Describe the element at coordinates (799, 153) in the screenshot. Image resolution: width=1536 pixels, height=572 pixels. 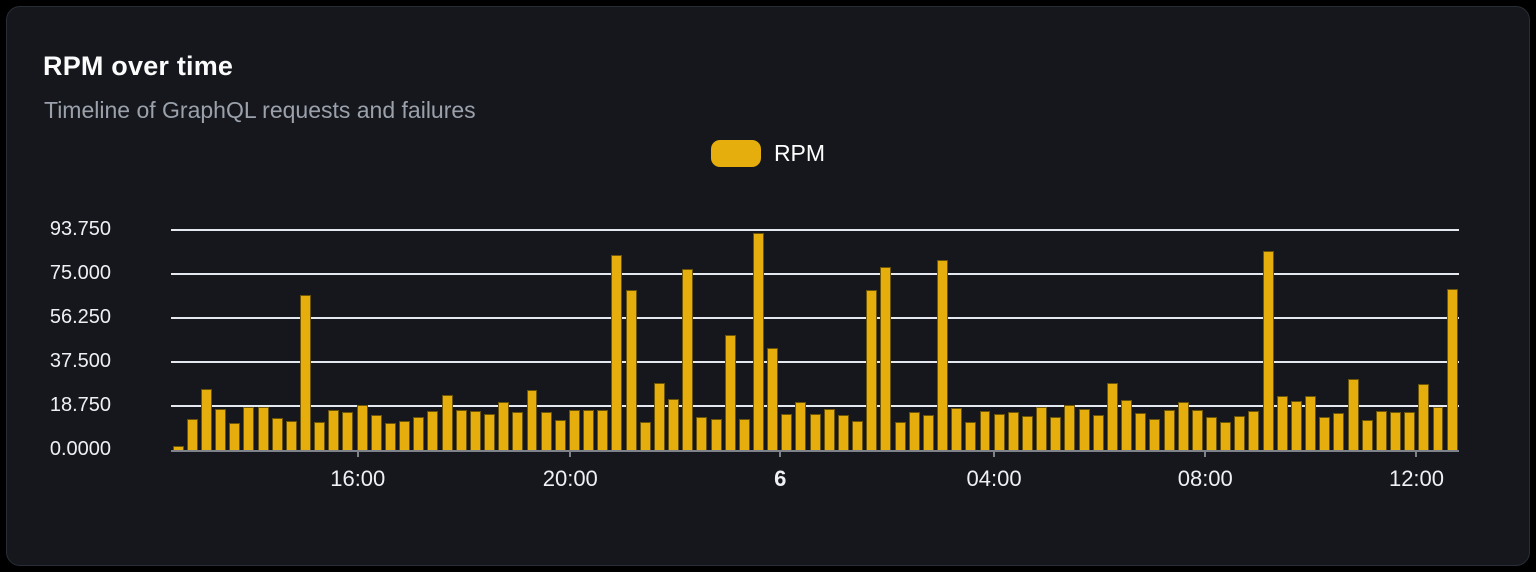
I see `legend-label-rpm: RPM` at that location.